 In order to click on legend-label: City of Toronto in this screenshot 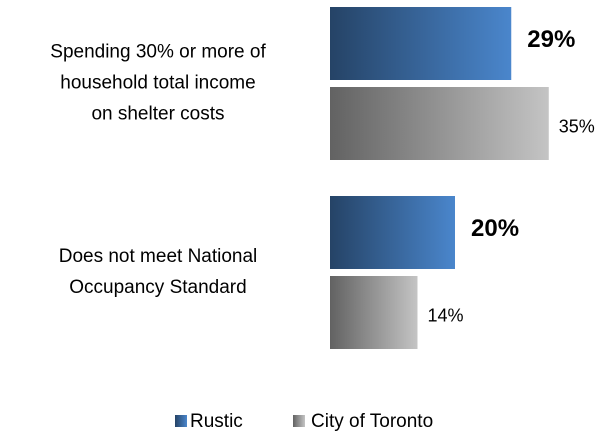, I will do `click(372, 421)`.